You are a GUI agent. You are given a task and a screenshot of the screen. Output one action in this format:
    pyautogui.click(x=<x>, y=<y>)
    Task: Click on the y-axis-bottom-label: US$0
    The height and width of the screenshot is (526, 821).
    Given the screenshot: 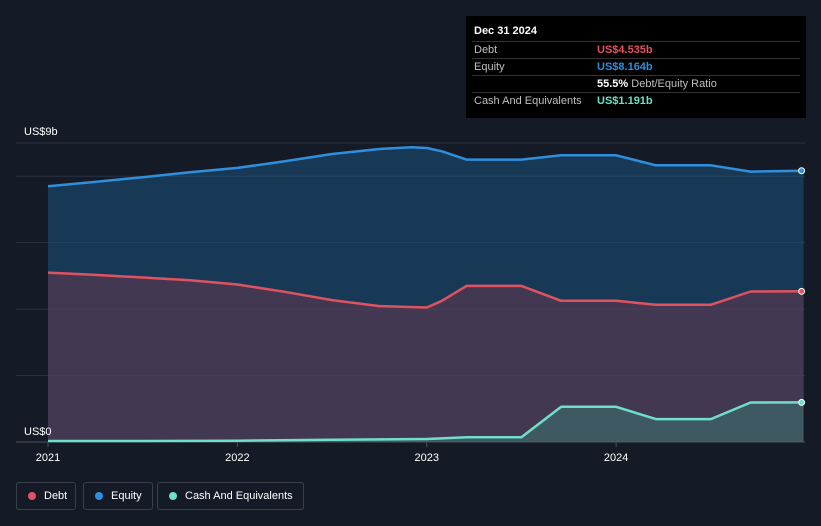 What is the action you would take?
    pyautogui.click(x=38, y=432)
    